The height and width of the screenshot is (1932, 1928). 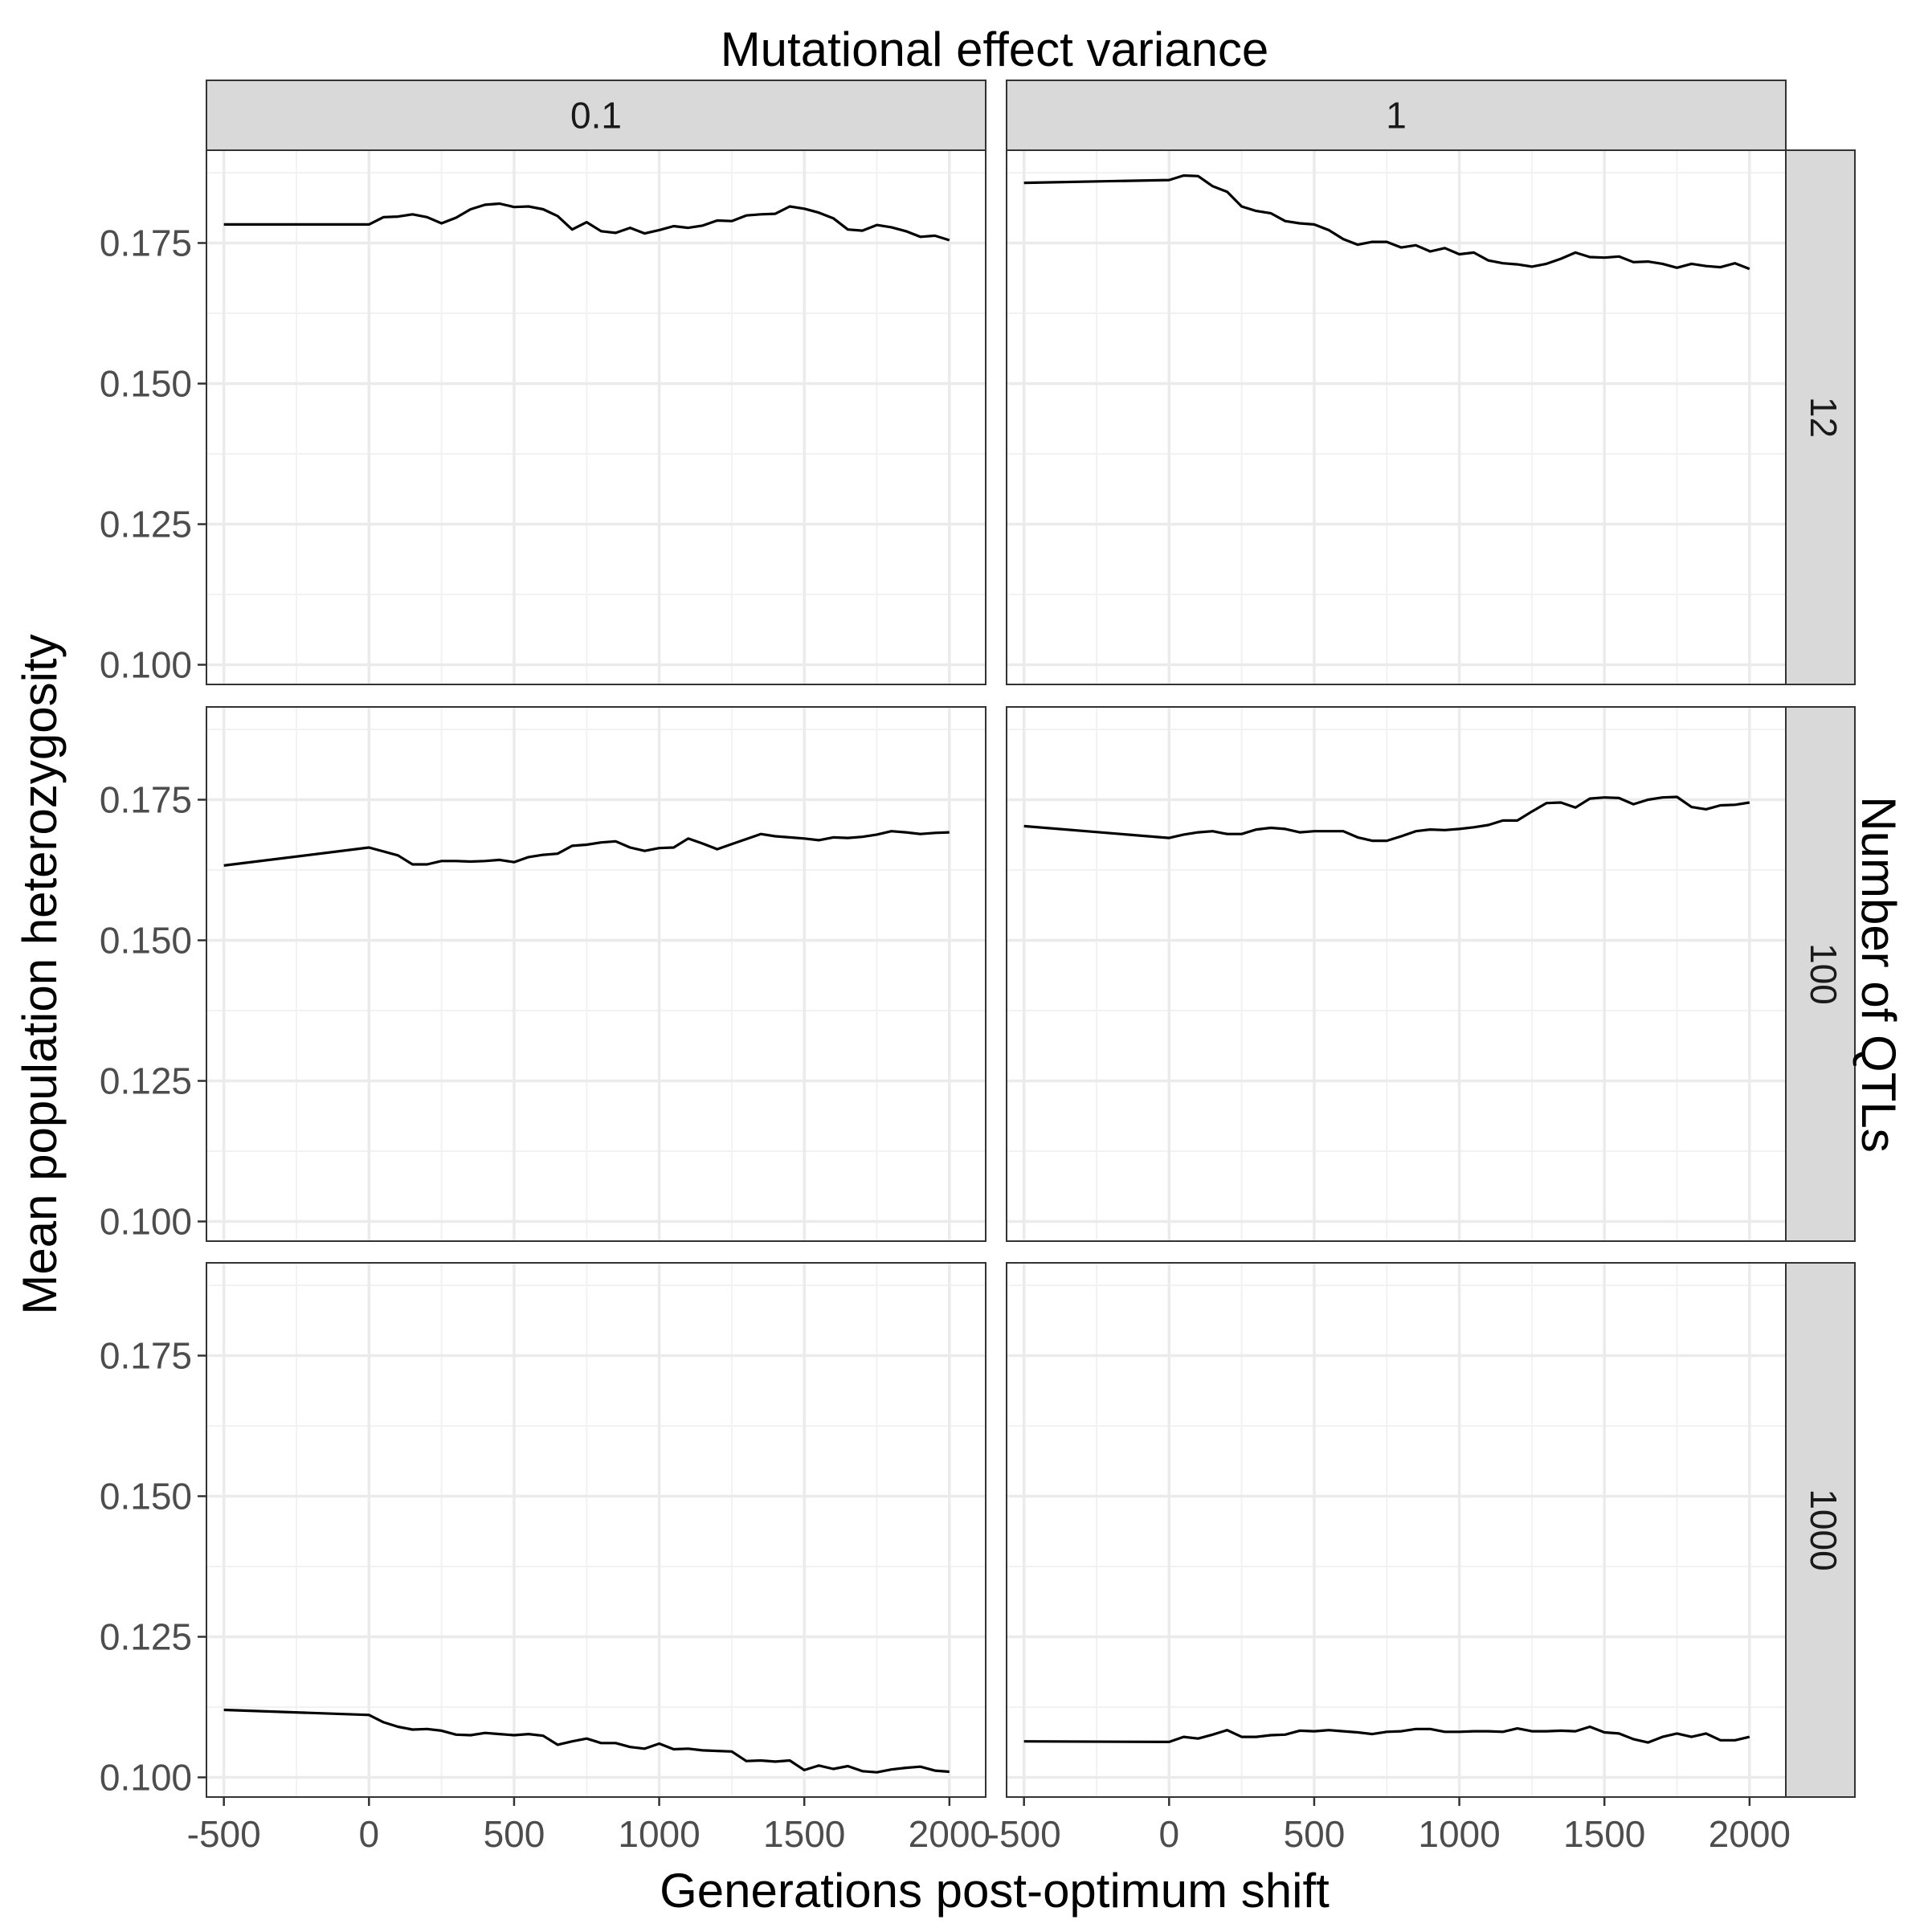 I want to click on row-strip-label: 12, so click(x=1824, y=418).